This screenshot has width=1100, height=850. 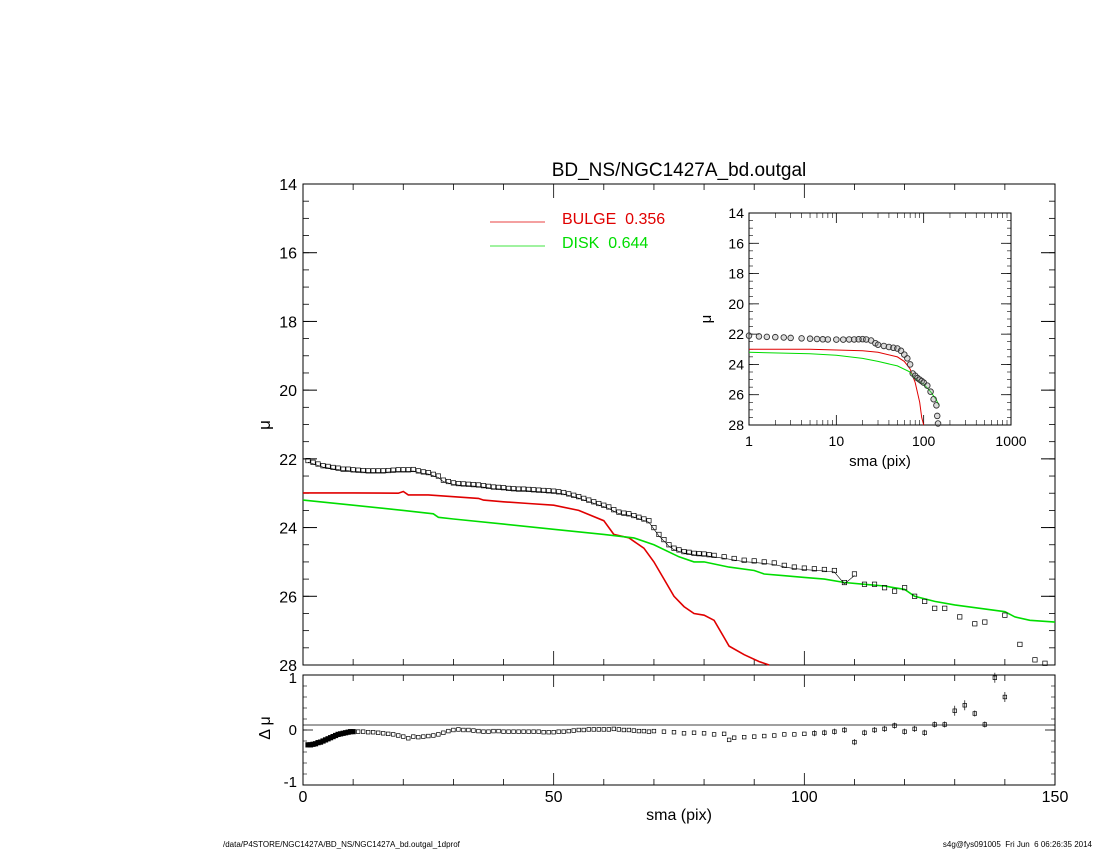 What do you see at coordinates (804, 797) in the screenshot?
I see `residual-x-tick-label: 100` at bounding box center [804, 797].